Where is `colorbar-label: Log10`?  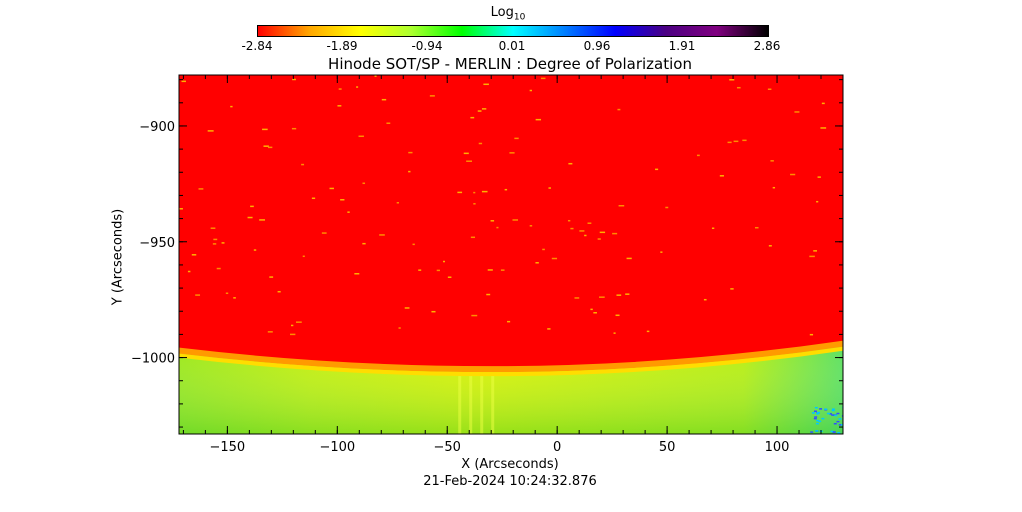
colorbar-label: Log10 is located at coordinates (508, 14).